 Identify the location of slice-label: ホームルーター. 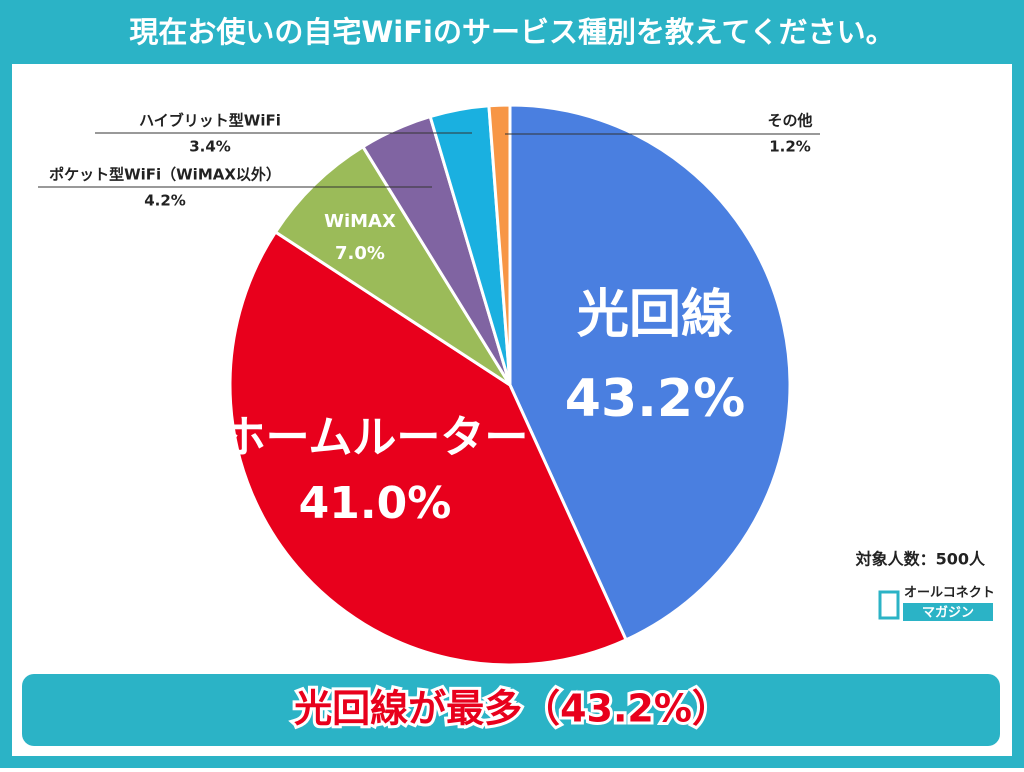
(375, 437).